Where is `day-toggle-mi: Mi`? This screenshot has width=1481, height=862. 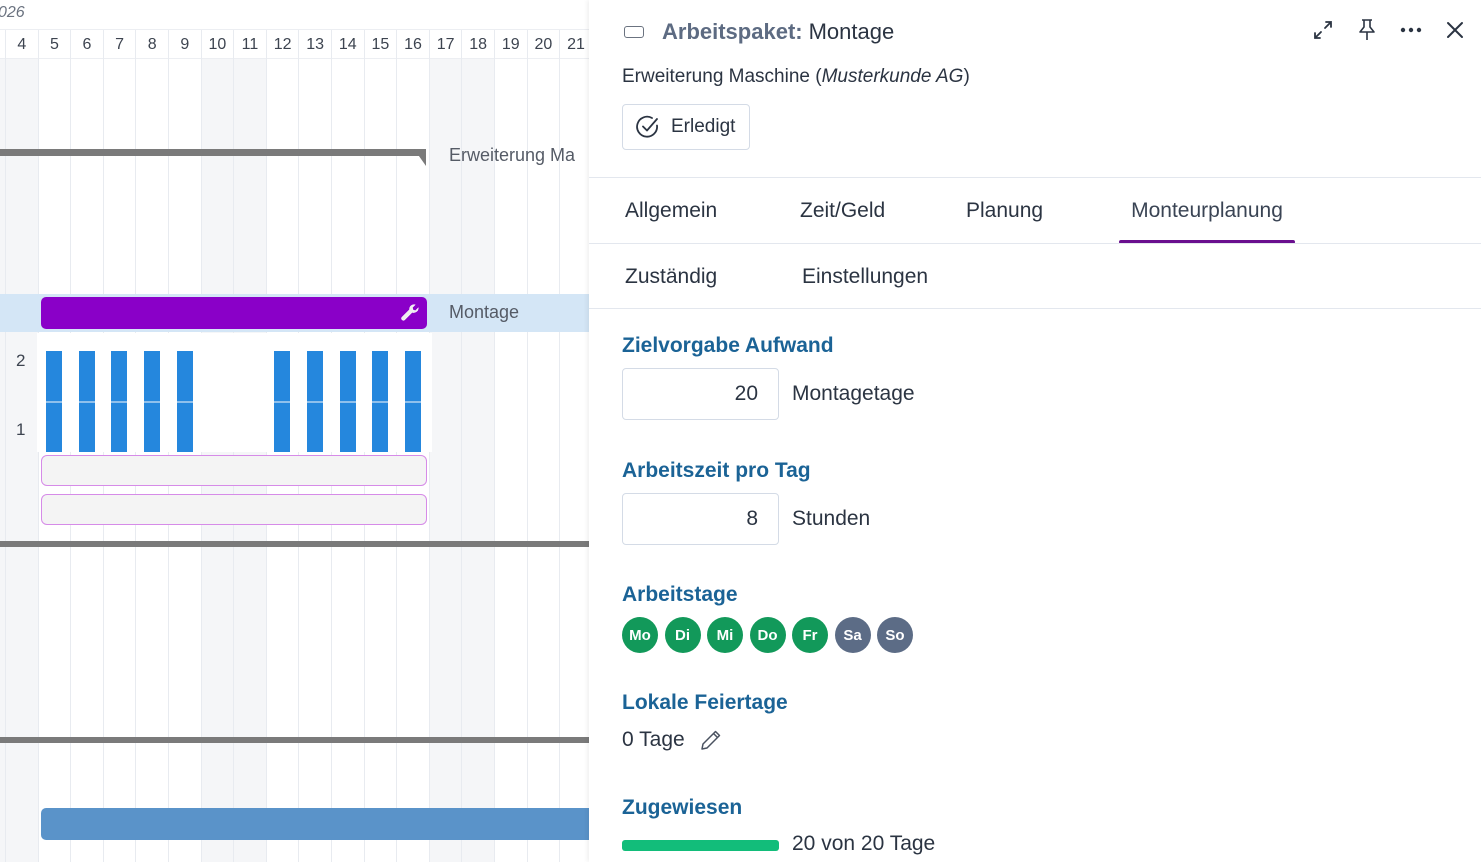 day-toggle-mi: Mi is located at coordinates (725, 635).